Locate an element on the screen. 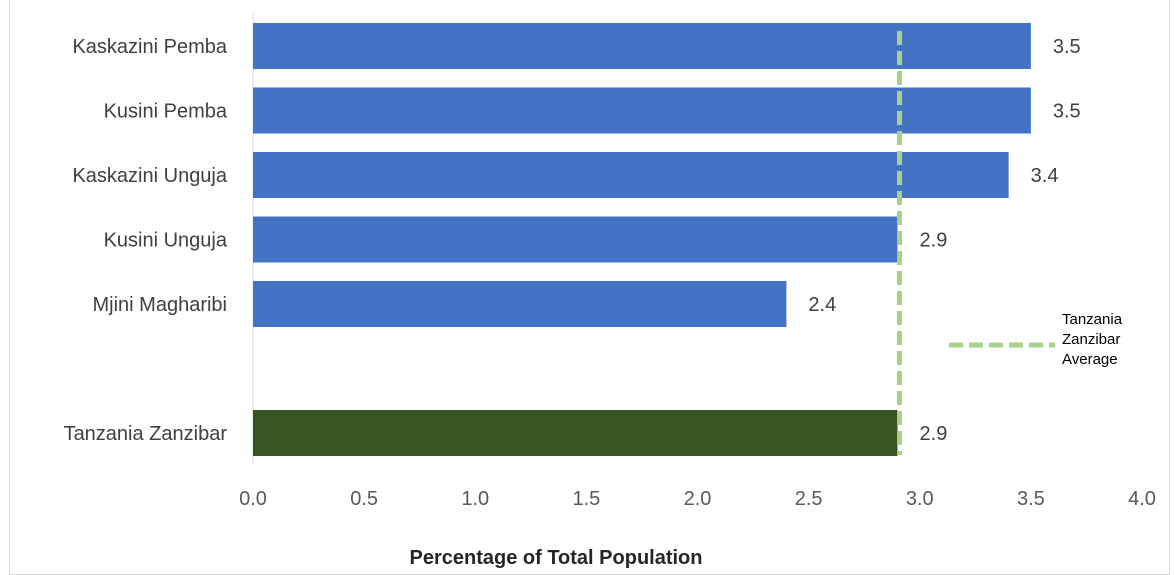 This screenshot has width=1174, height=575. x-axis-title: Percentage of Total Population is located at coordinates (556, 558).